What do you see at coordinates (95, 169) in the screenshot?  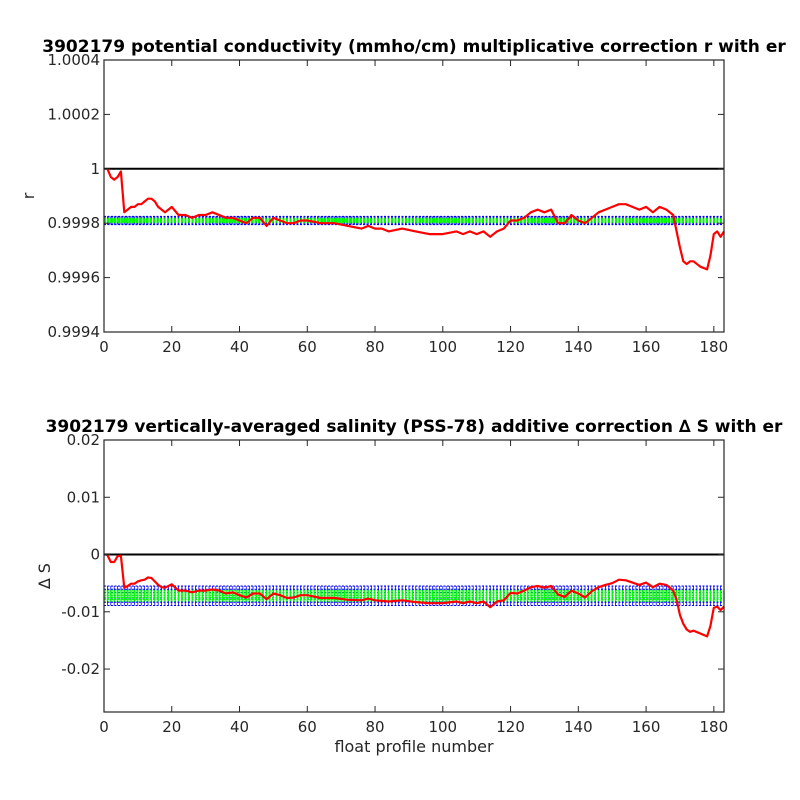 I see `y-tick-label: 1` at bounding box center [95, 169].